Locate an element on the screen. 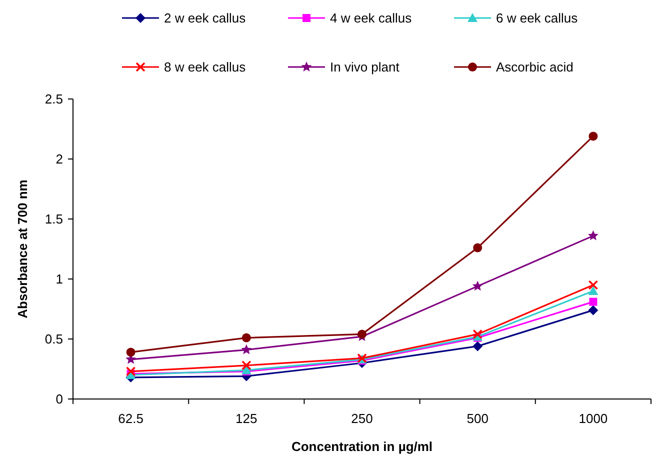 The width and height of the screenshot is (659, 459). y-axis-title: Absorbance at 700 nm is located at coordinates (22, 249).